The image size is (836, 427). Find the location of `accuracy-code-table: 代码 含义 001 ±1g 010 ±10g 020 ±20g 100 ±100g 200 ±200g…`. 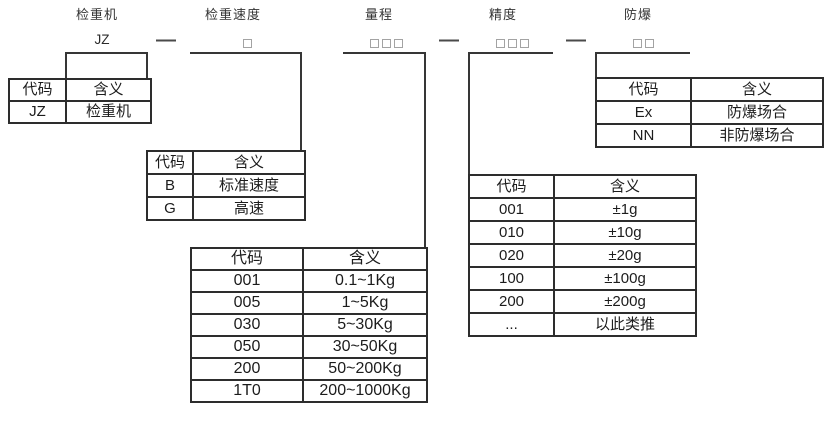

accuracy-code-table: 代码 含义 001 ±1g 010 ±10g 020 ±20g 100 ±100g 200 ±200g… is located at coordinates (582, 255).